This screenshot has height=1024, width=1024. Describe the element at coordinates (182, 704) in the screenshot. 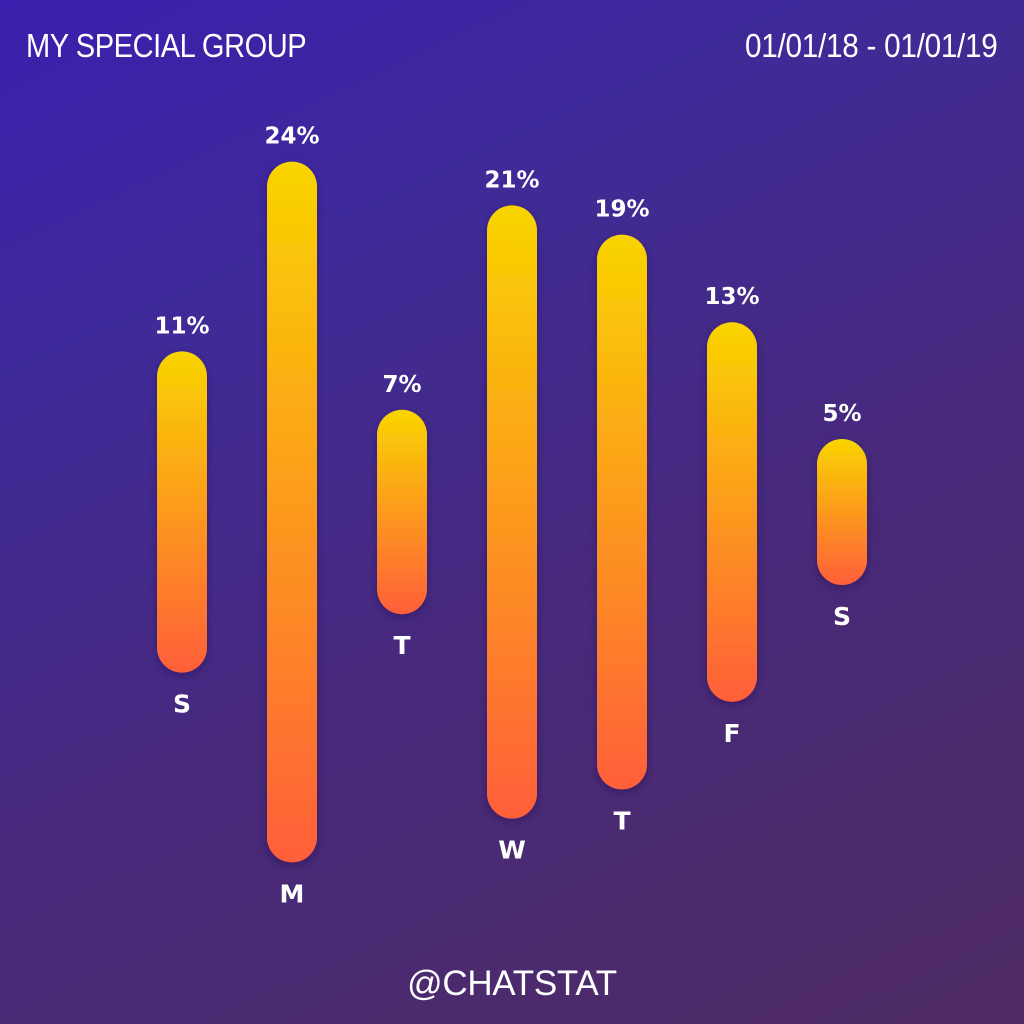

I see `day-label-0: S` at that location.